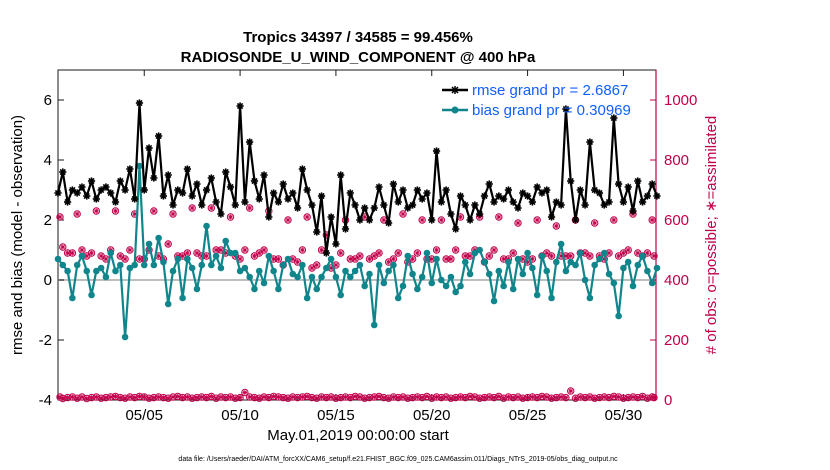  Describe the element at coordinates (676, 160) in the screenshot. I see `y2-tick-label: 800` at that location.